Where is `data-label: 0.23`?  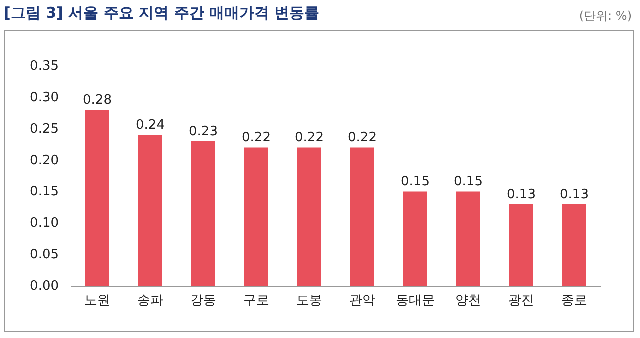
data-label: 0.23 is located at coordinates (203, 132).